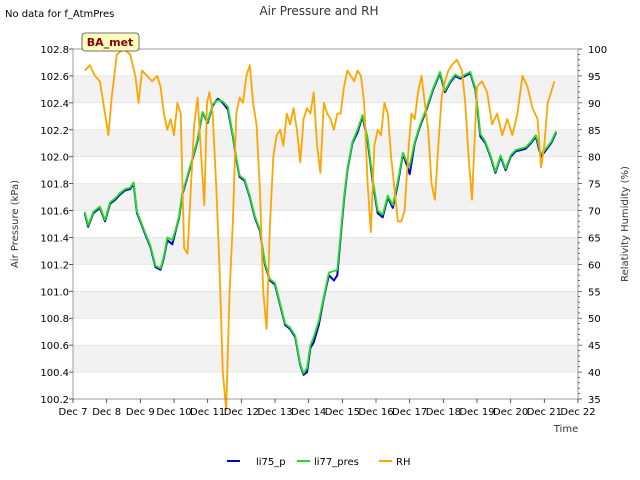  Describe the element at coordinates (271, 462) in the screenshot. I see `legend-label-li75-p: li75_p` at that location.